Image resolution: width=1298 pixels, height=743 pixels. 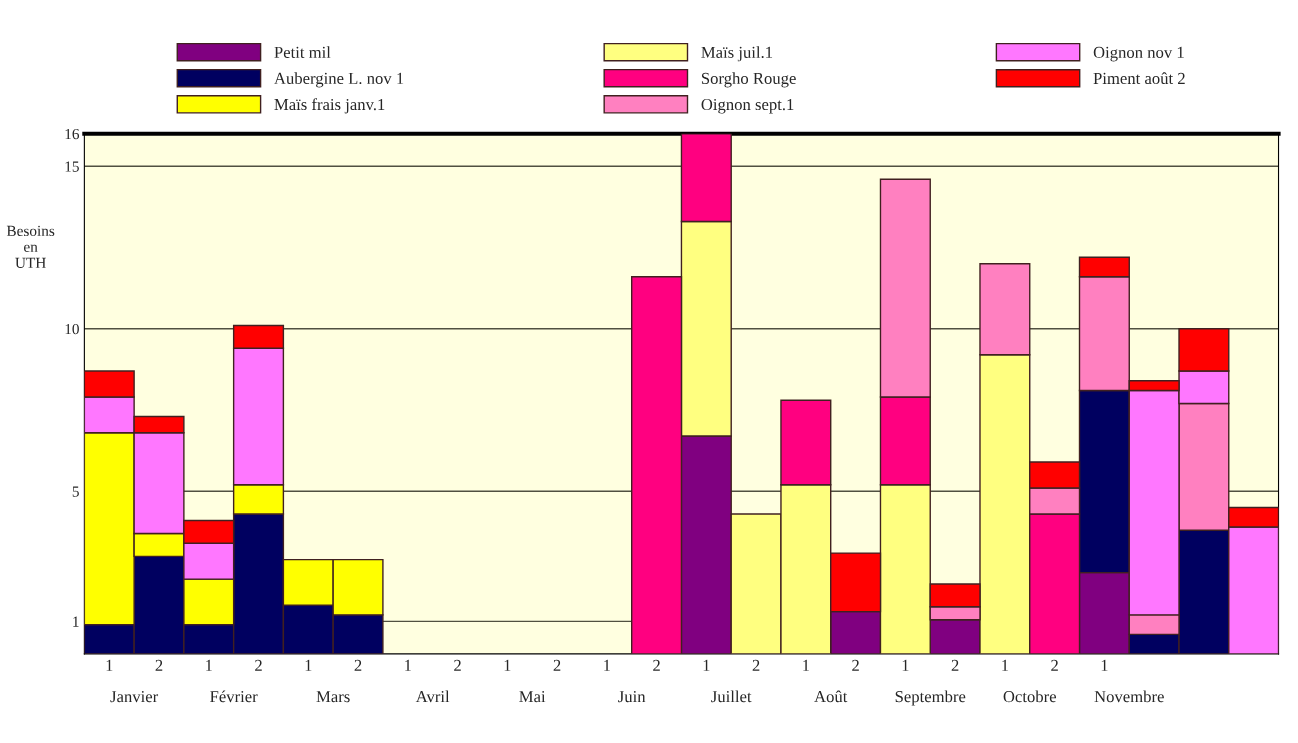 I want to click on text: Juin, so click(x=632, y=697).